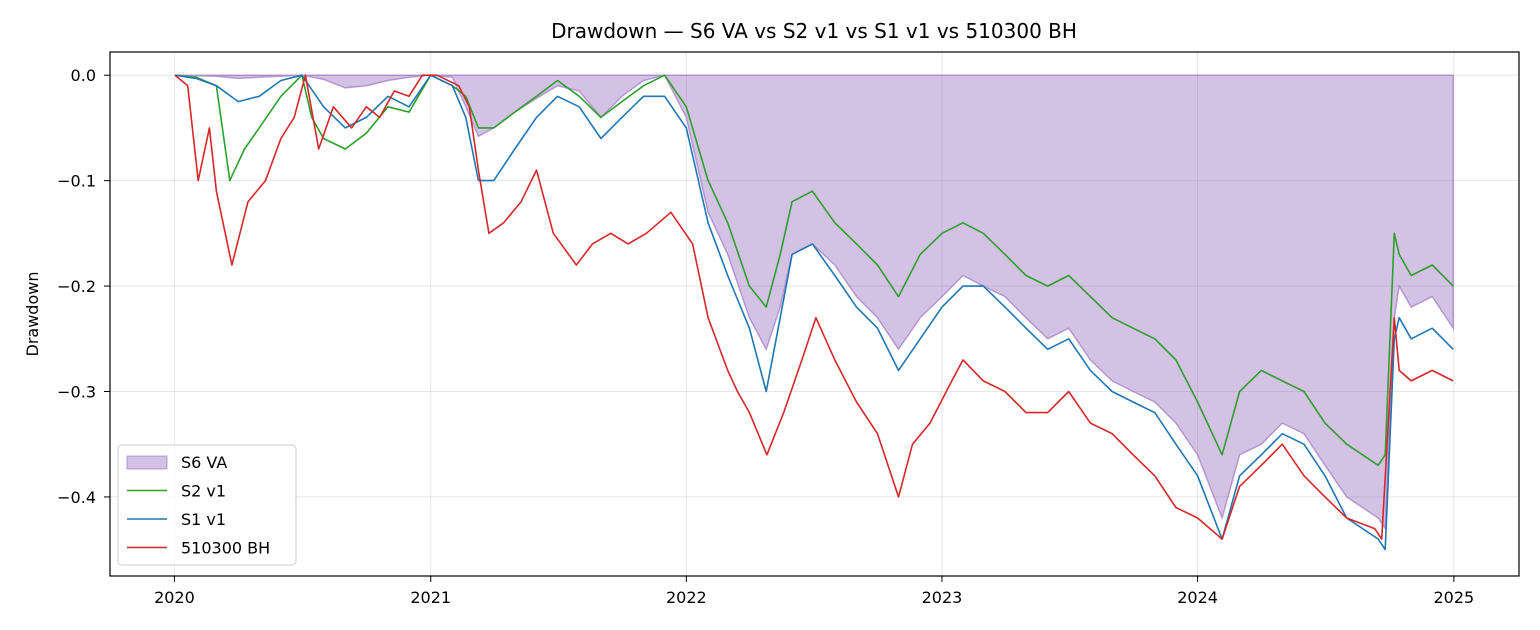  Describe the element at coordinates (174, 597) in the screenshot. I see `x-tick-label: 2020` at that location.